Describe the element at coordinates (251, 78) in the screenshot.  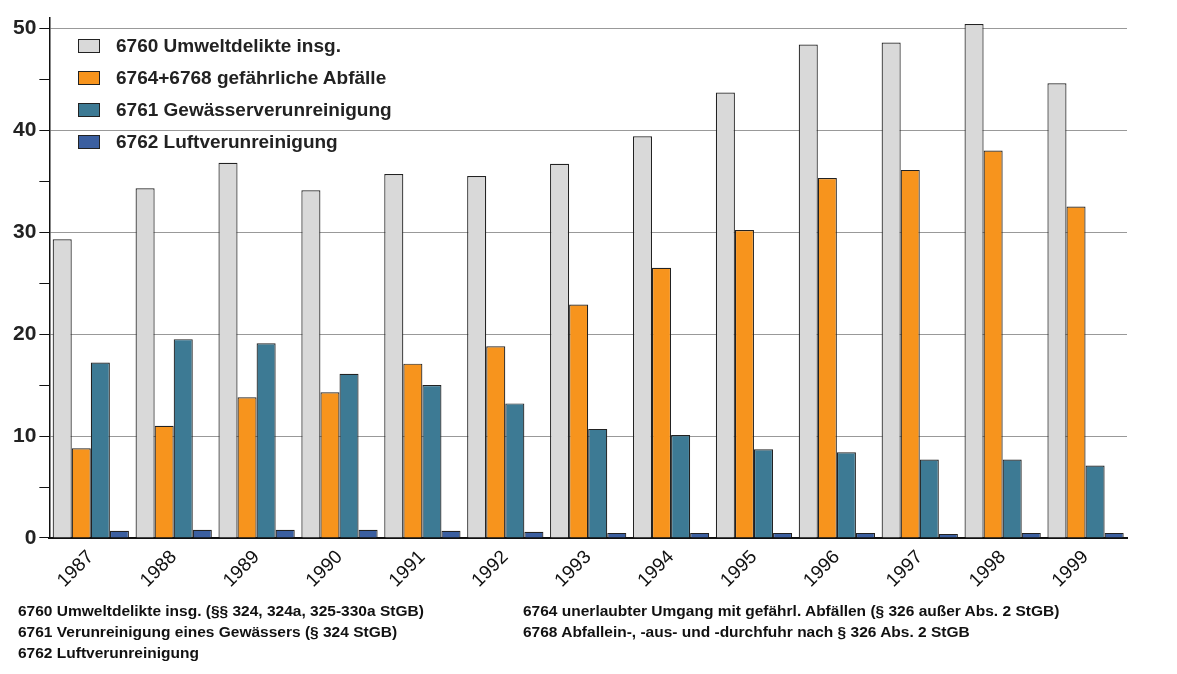
I see `legend-label: 6764+6768 gefährliche Abfälle` at that location.